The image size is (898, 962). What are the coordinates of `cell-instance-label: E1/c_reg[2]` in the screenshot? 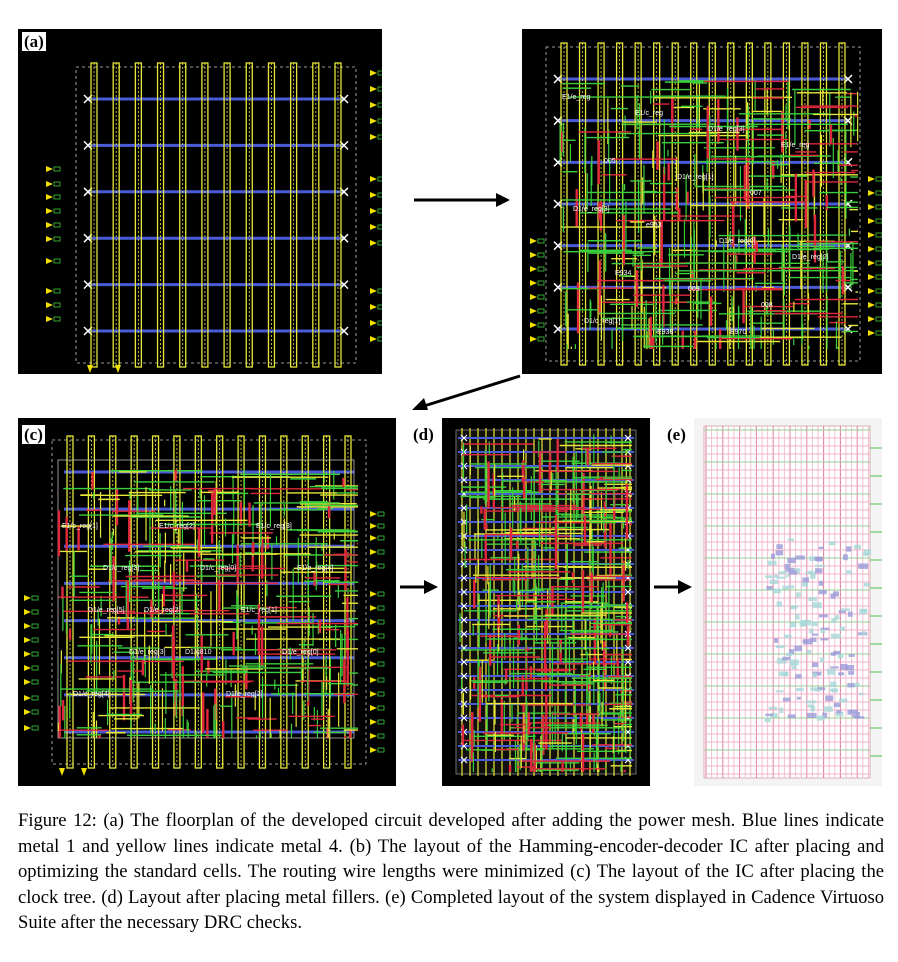 It's located at (177, 526).